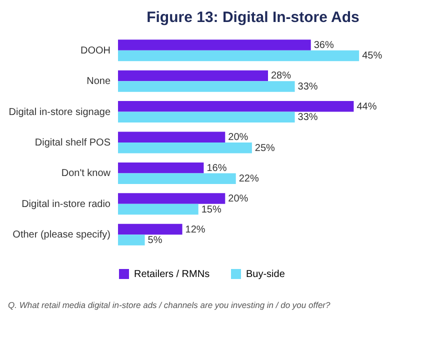 Image resolution: width=443 pixels, height=344 pixels. What do you see at coordinates (281, 76) in the screenshot?
I see `data-label: 28%` at bounding box center [281, 76].